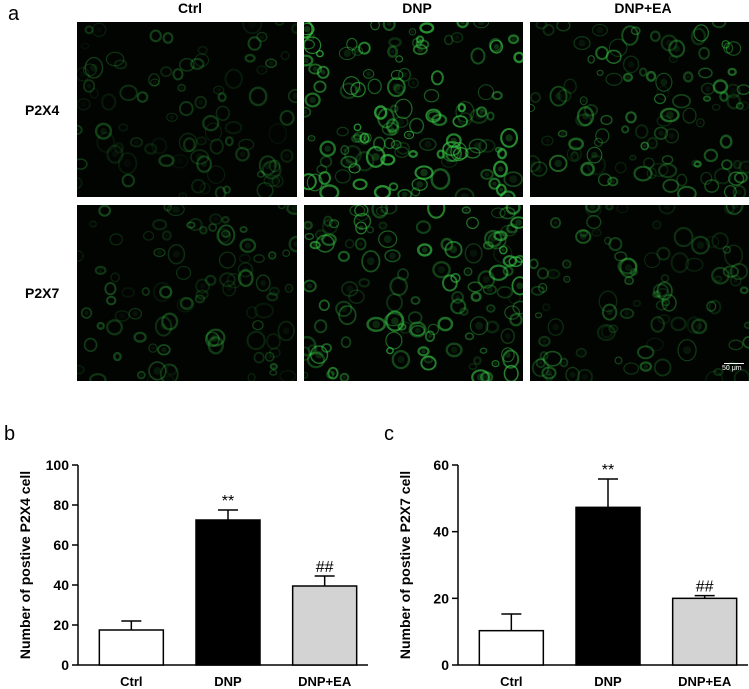 This screenshot has height=689, width=749. Describe the element at coordinates (705, 681) in the screenshot. I see `x-tick-label: DNP+EA` at that location.